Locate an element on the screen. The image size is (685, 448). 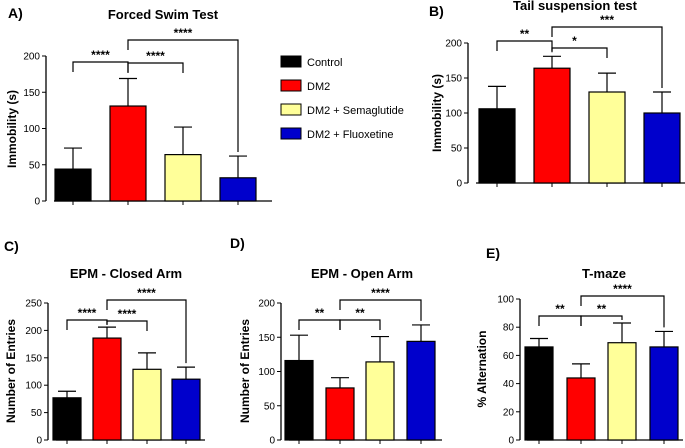
panel-title: EPM - Open Arm is located at coordinates (362, 273).